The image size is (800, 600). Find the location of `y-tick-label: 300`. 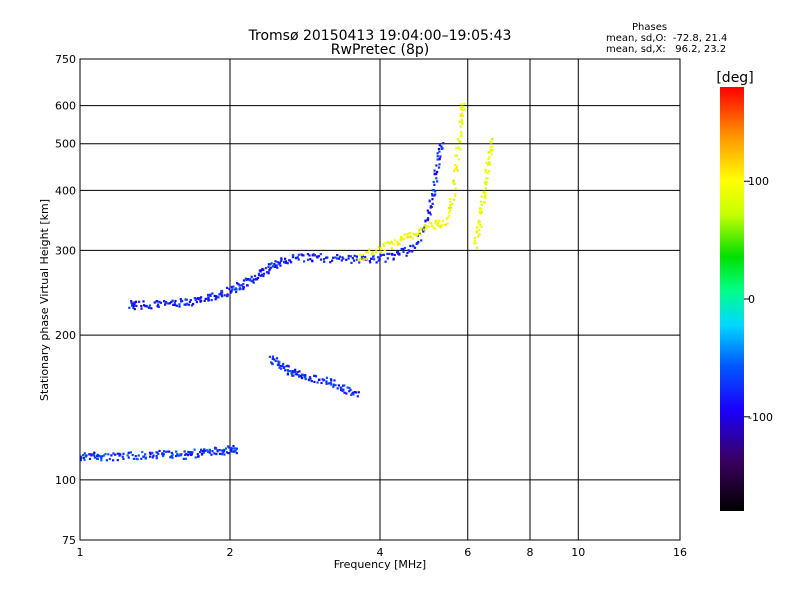

y-tick-label: 300 is located at coordinates (65, 250).